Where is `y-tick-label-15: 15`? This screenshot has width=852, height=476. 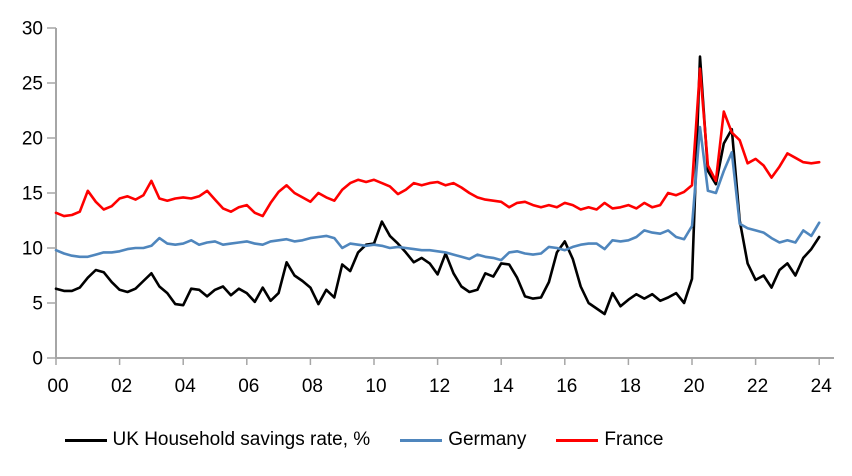 y-tick-label-15: 15 is located at coordinates (32, 194).